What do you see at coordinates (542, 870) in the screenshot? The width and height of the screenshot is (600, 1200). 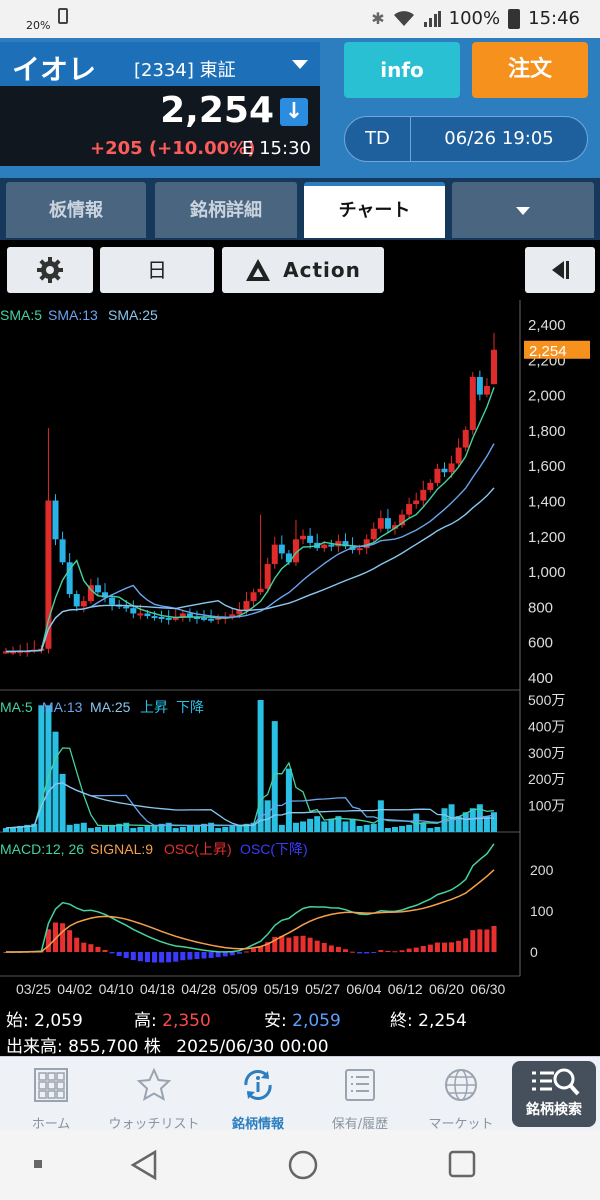 I see `macd-tick-label: 200` at bounding box center [542, 870].